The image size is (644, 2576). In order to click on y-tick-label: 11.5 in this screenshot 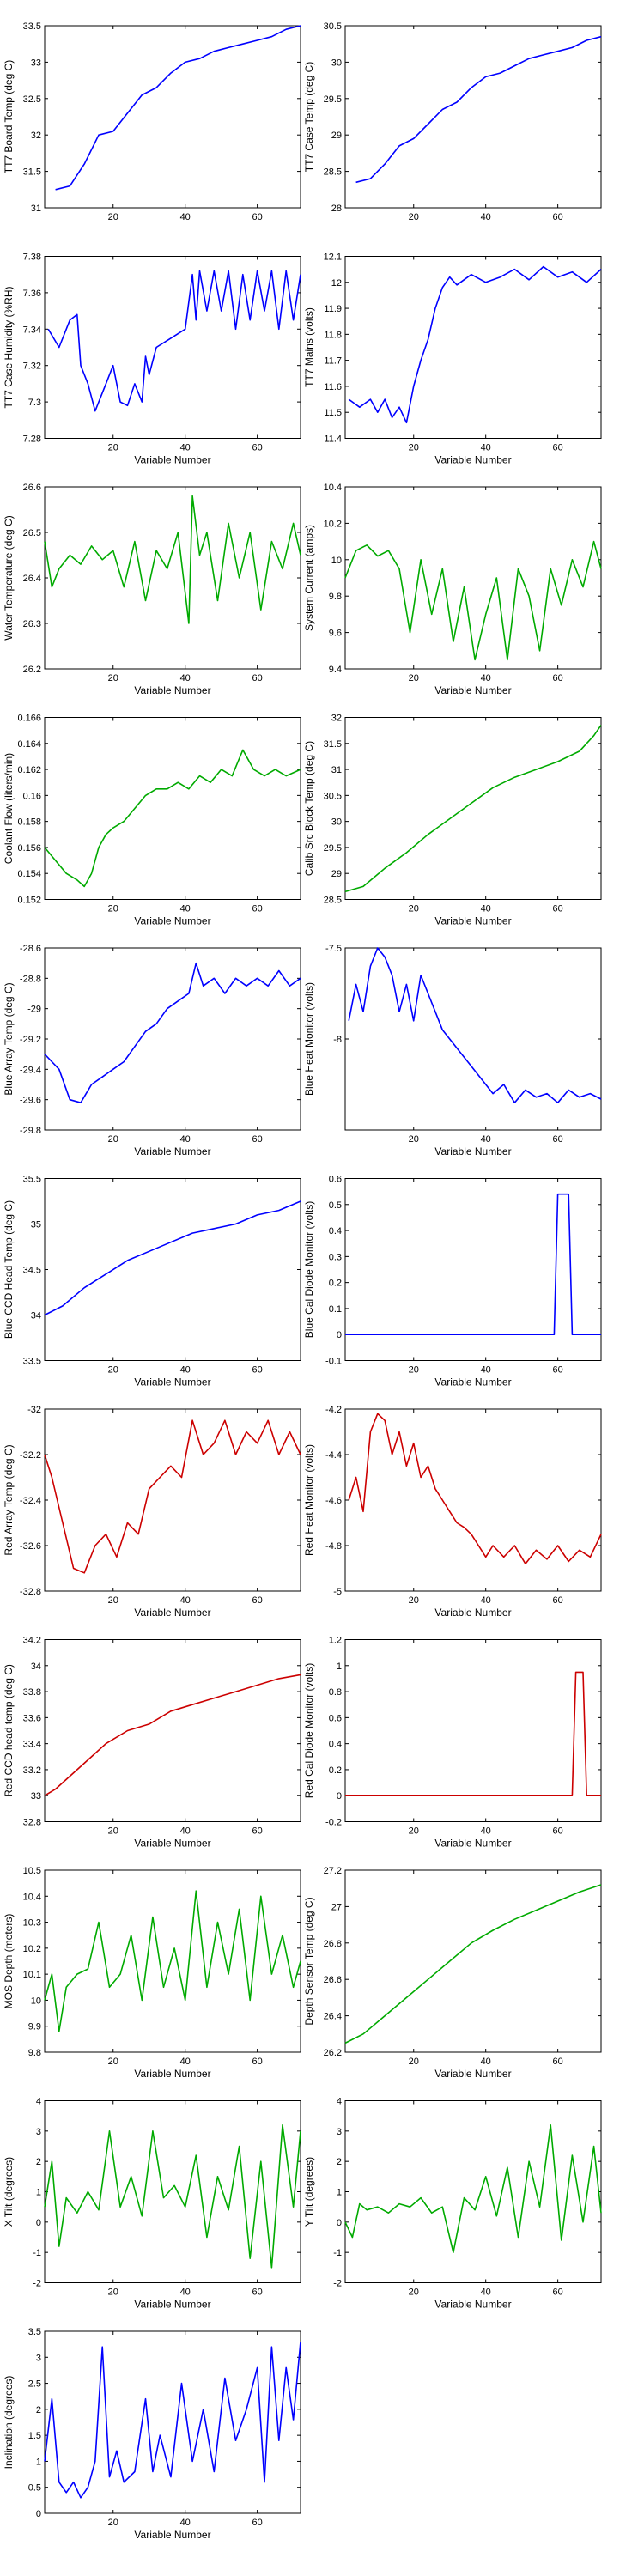, I will do `click(333, 413)`.